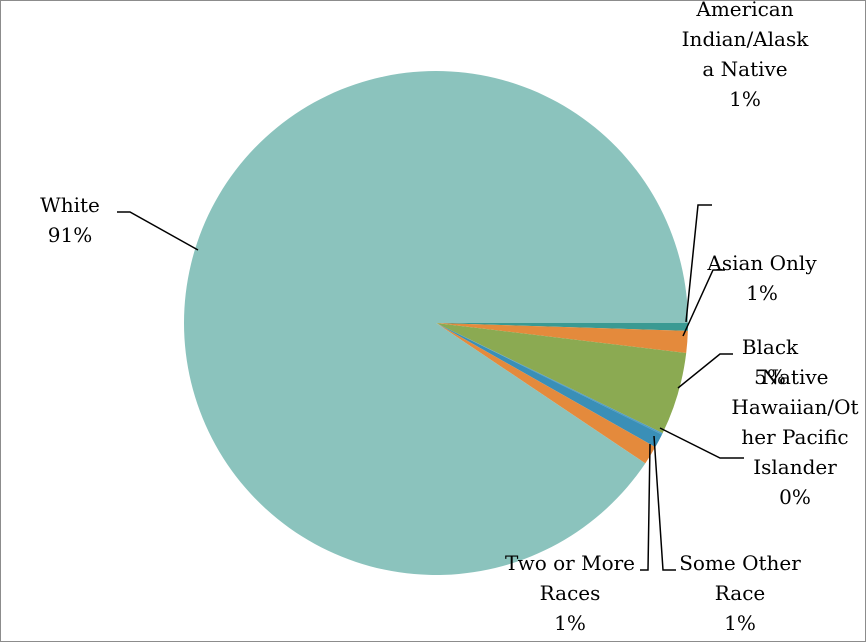 The image size is (866, 642). I want to click on data-label-two-or-more: Two or More Races 1%, so click(570, 593).